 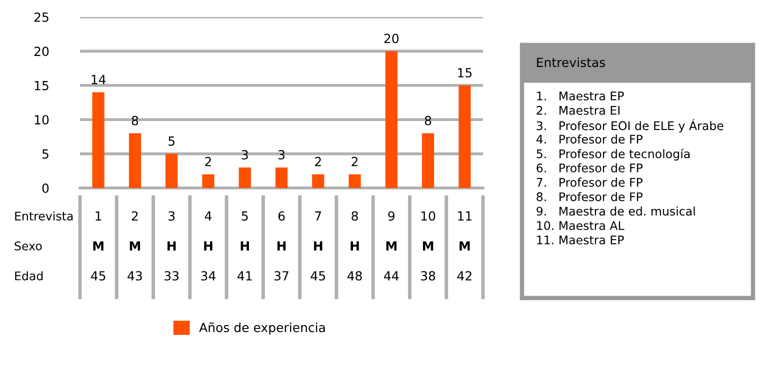 What do you see at coordinates (428, 276) in the screenshot?
I see `text: 38` at bounding box center [428, 276].